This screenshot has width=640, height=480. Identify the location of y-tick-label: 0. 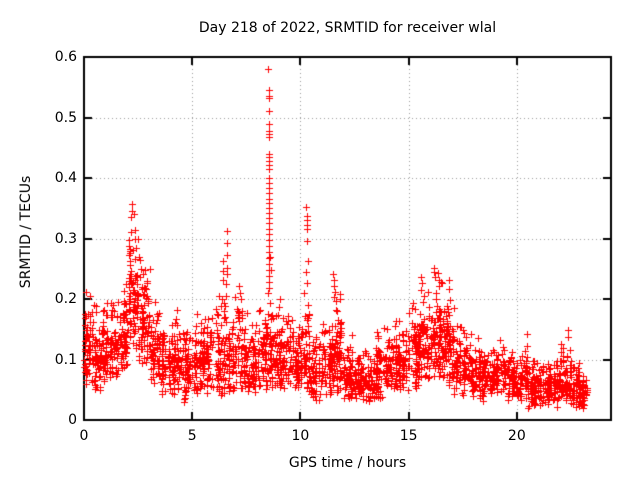
(72, 420).